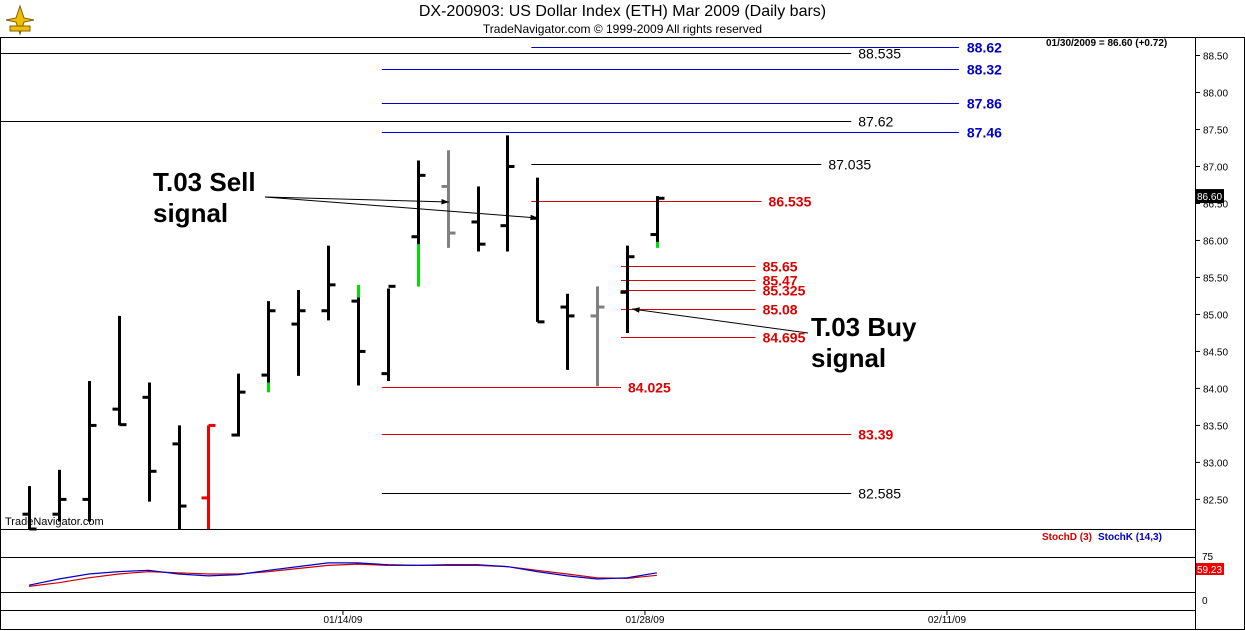 The image size is (1245, 631). Describe the element at coordinates (879, 494) in the screenshot. I see `level-label: 82.585` at that location.